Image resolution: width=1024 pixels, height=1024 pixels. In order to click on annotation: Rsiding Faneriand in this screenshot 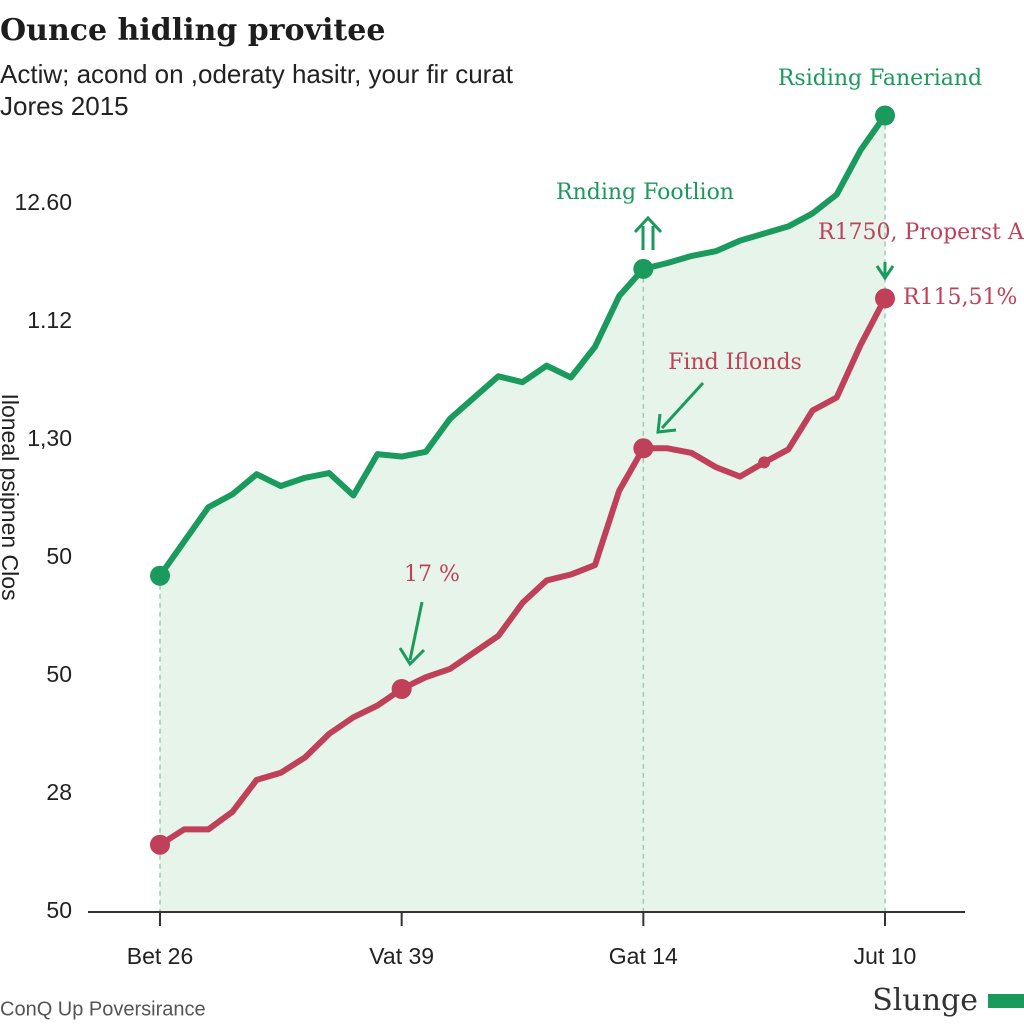, I will do `click(880, 78)`.